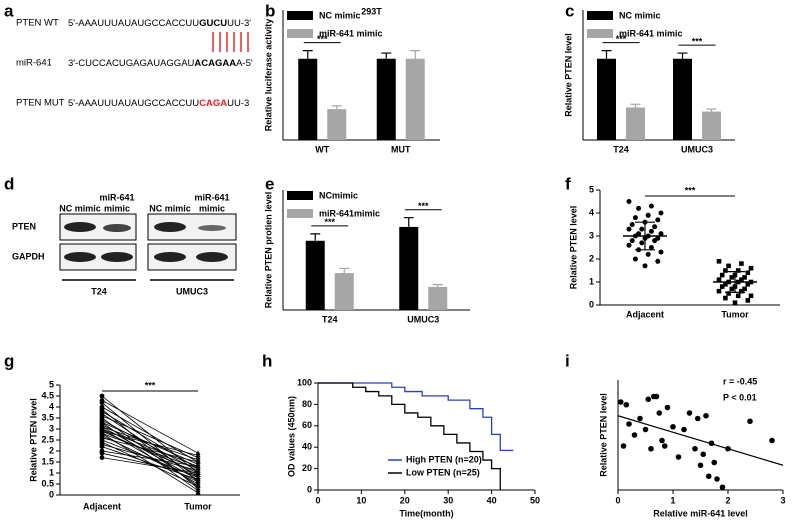  I want to click on legend-label: NCmimic, so click(338, 195).